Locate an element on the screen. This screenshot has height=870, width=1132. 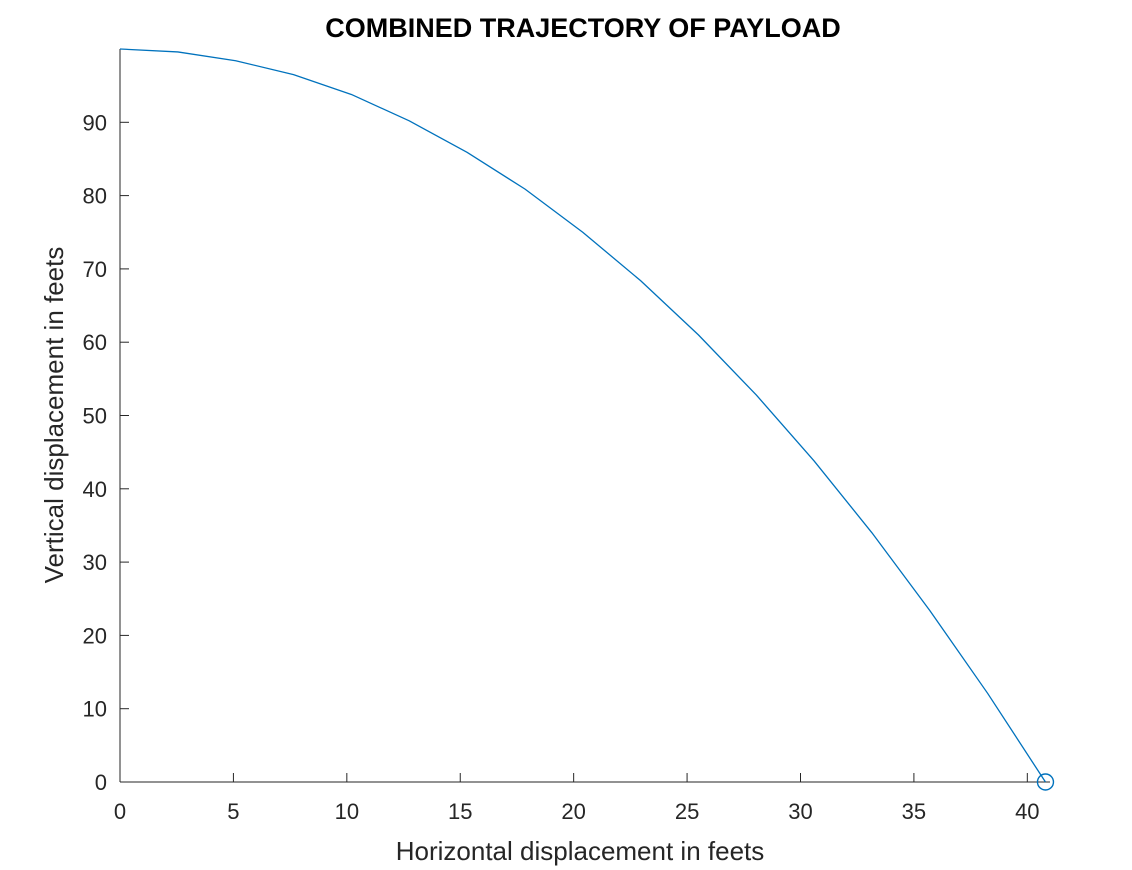
x-tick-label: 15 is located at coordinates (460, 811).